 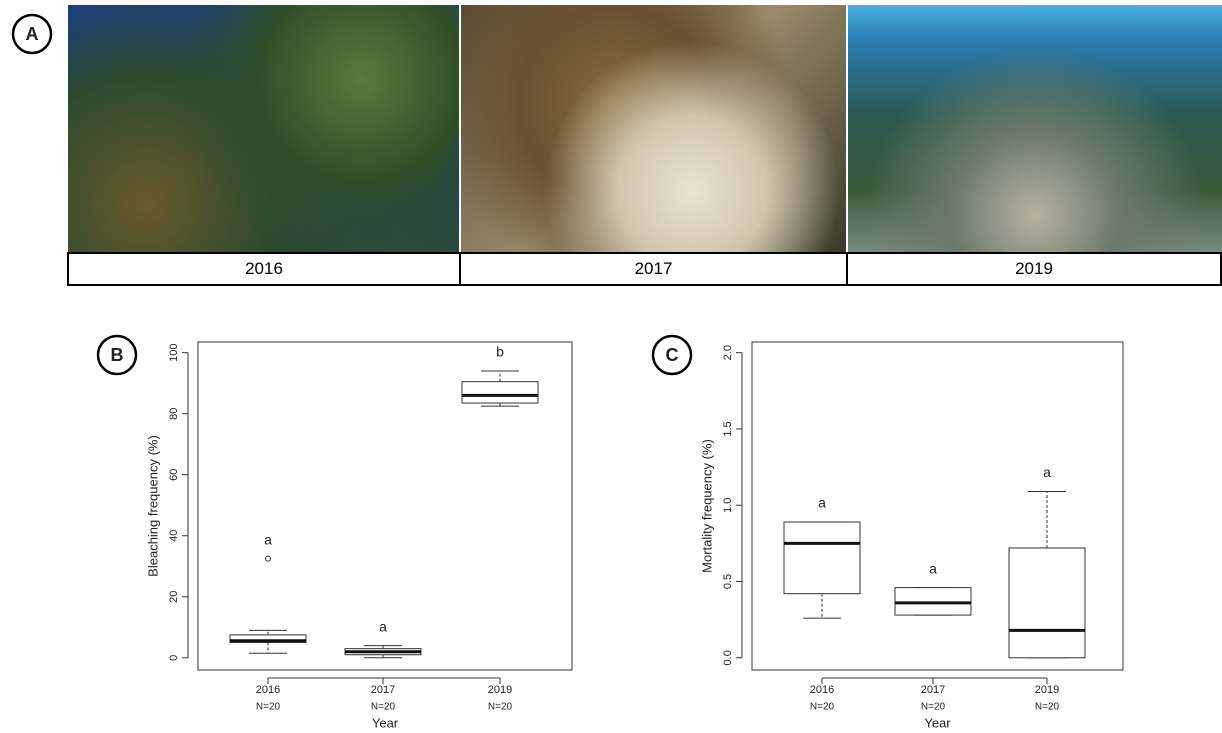 I want to click on y-tick-label: 20, so click(x=174, y=597).